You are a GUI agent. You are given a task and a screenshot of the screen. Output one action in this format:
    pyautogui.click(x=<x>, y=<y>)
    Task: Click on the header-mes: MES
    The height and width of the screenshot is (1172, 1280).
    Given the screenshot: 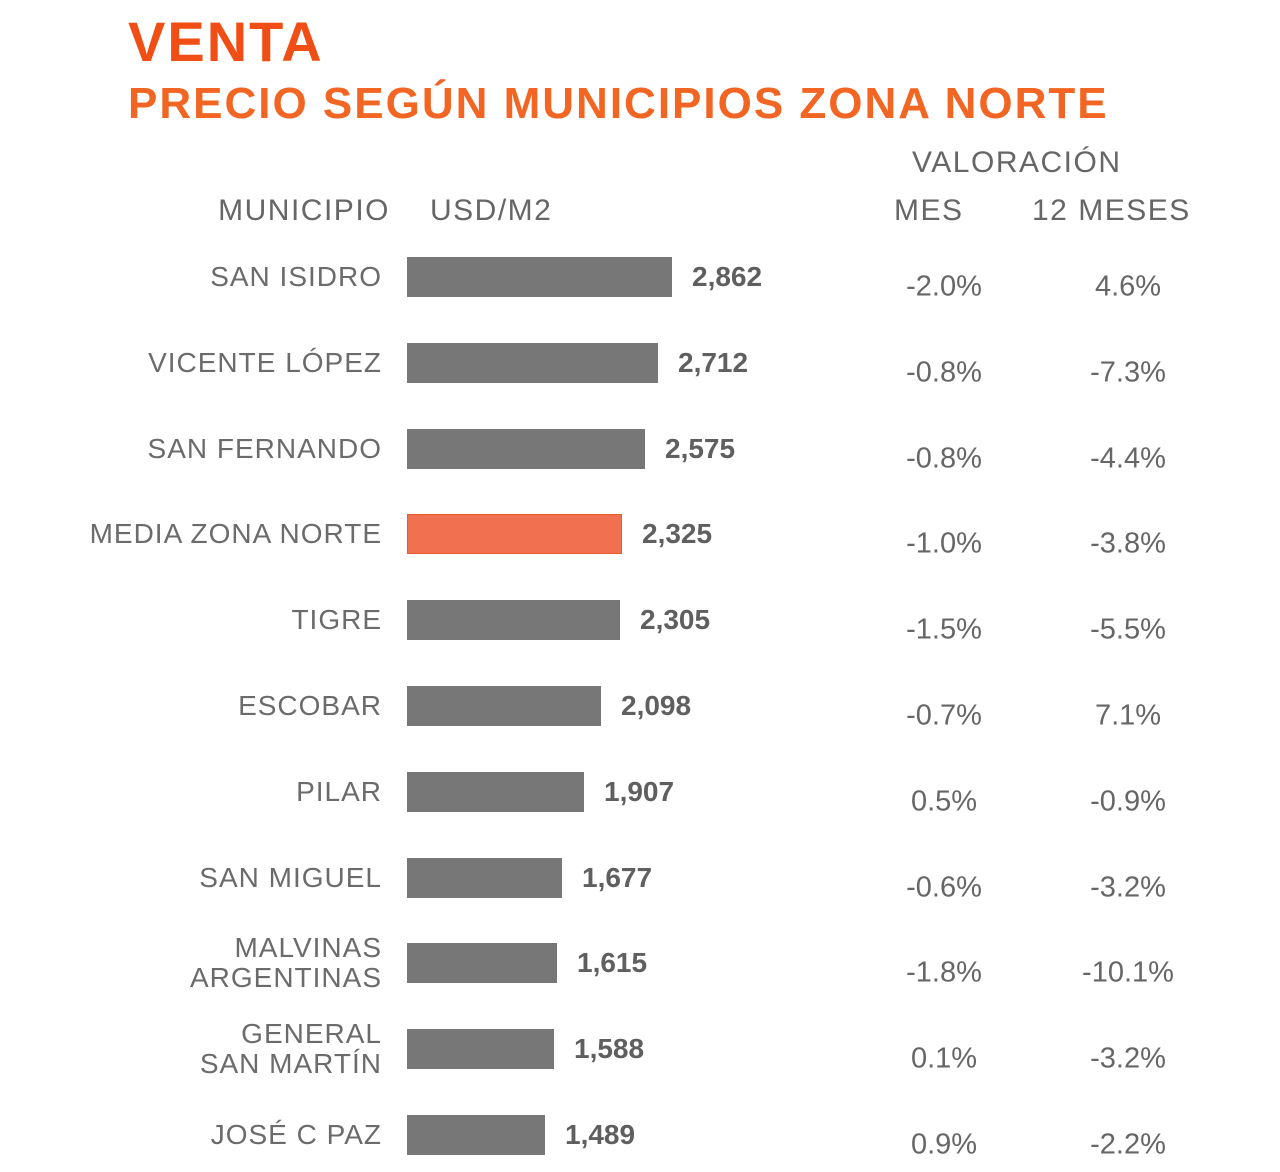 What is the action you would take?
    pyautogui.click(x=929, y=210)
    